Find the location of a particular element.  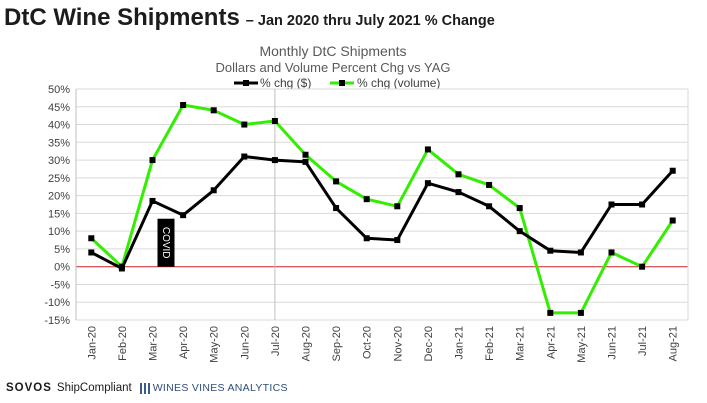

x-tick-label: Jul-20 is located at coordinates (276, 341).